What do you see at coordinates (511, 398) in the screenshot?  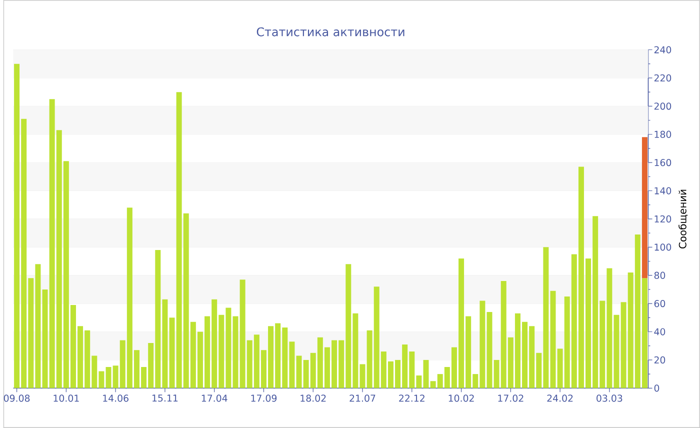 I see `x-tick-label: 17.02` at bounding box center [511, 398].